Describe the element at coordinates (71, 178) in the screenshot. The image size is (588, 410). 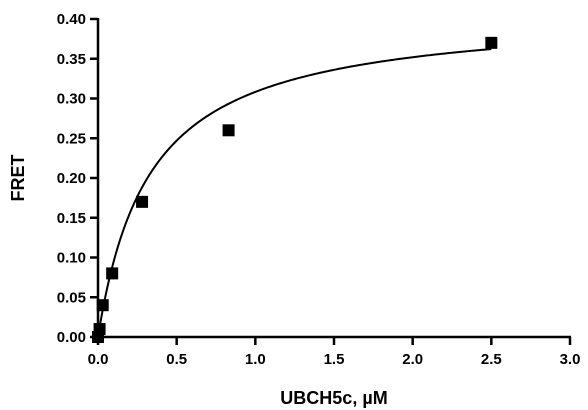
I see `y-tick-label: 0.20` at that location.